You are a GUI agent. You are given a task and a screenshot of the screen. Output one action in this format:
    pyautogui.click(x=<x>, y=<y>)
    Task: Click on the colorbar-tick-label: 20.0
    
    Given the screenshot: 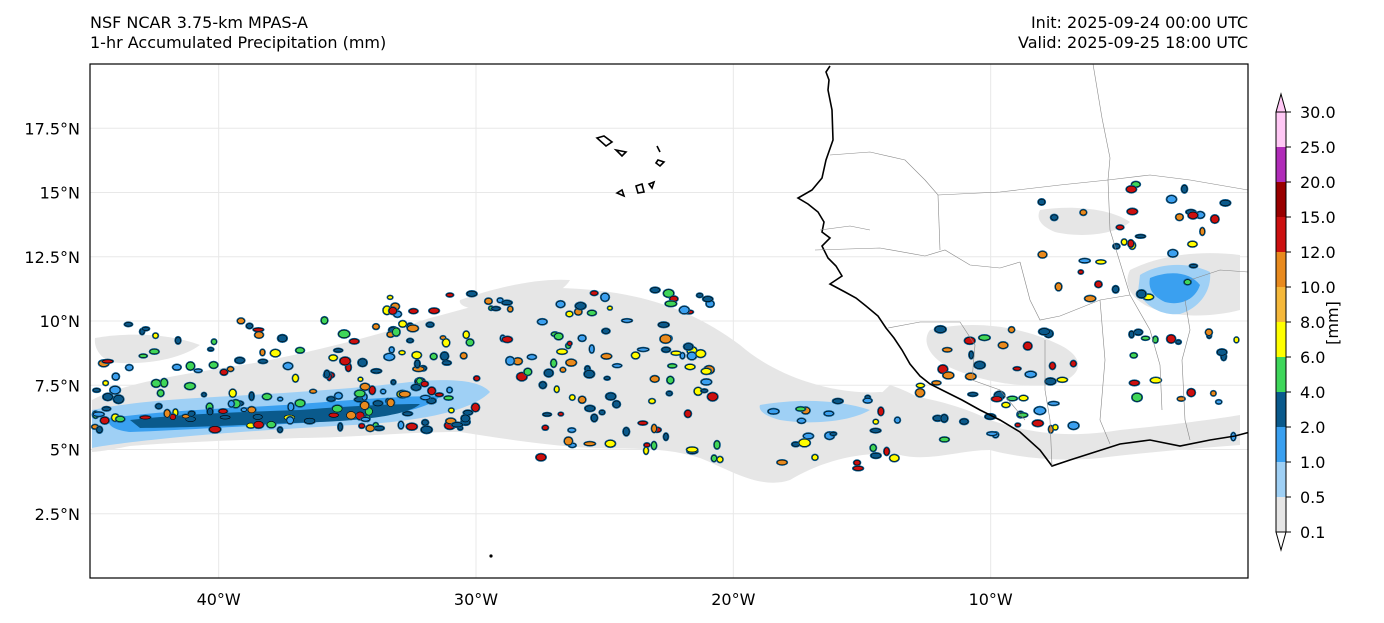 What is the action you would take?
    pyautogui.click(x=1318, y=182)
    